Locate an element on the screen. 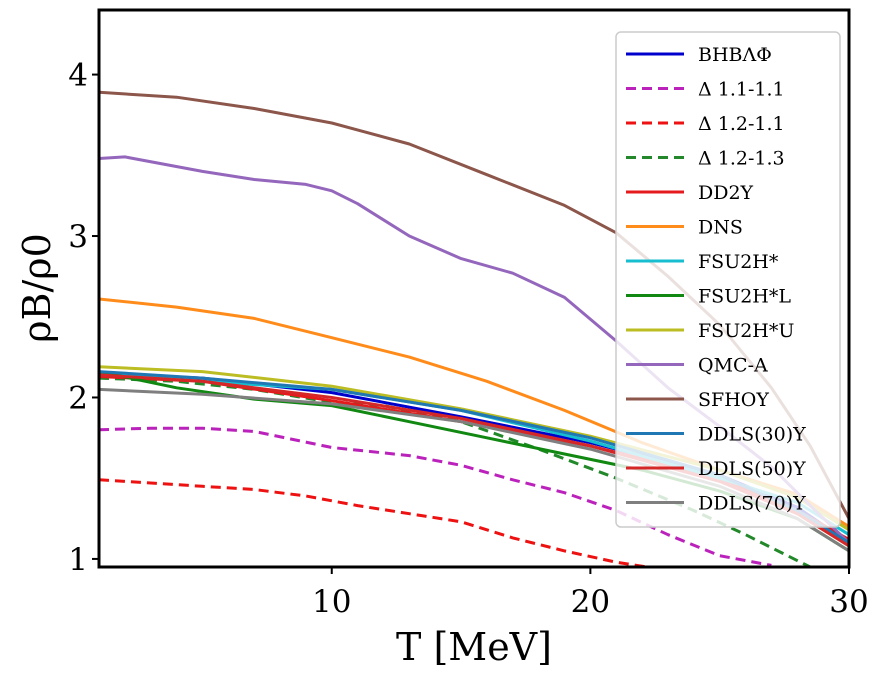 This screenshot has width=871, height=677. x-axis-title: T [MeV] is located at coordinates (474, 647).